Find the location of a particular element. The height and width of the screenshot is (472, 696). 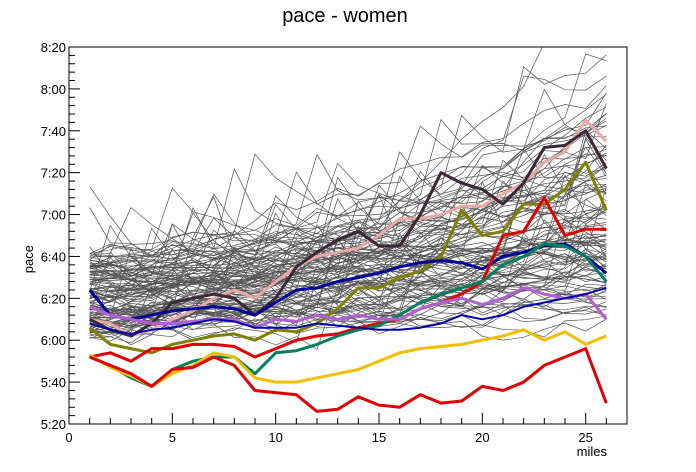

x-axis-label: miles is located at coordinates (592, 451).